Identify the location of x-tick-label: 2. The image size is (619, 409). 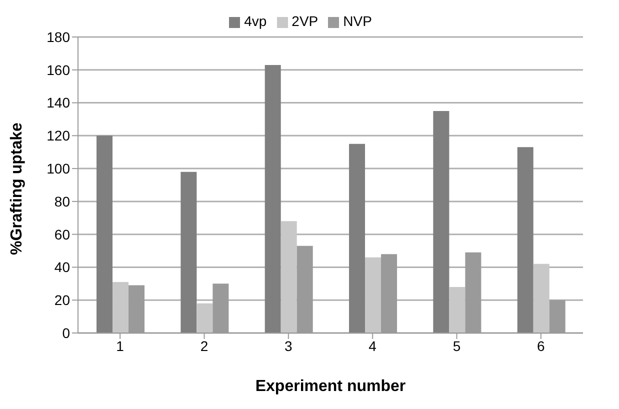
(204, 346).